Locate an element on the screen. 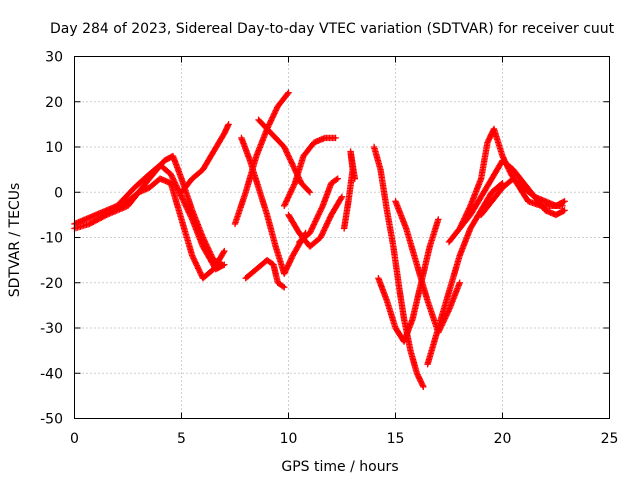 The height and width of the screenshot is (480, 640). y-tick-label: 0 is located at coordinates (58, 193).